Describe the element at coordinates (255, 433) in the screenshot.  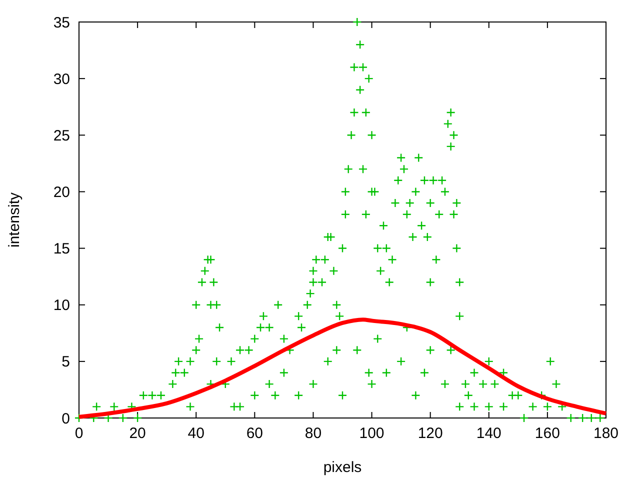
I see `x-tick-label: 60` at that location.